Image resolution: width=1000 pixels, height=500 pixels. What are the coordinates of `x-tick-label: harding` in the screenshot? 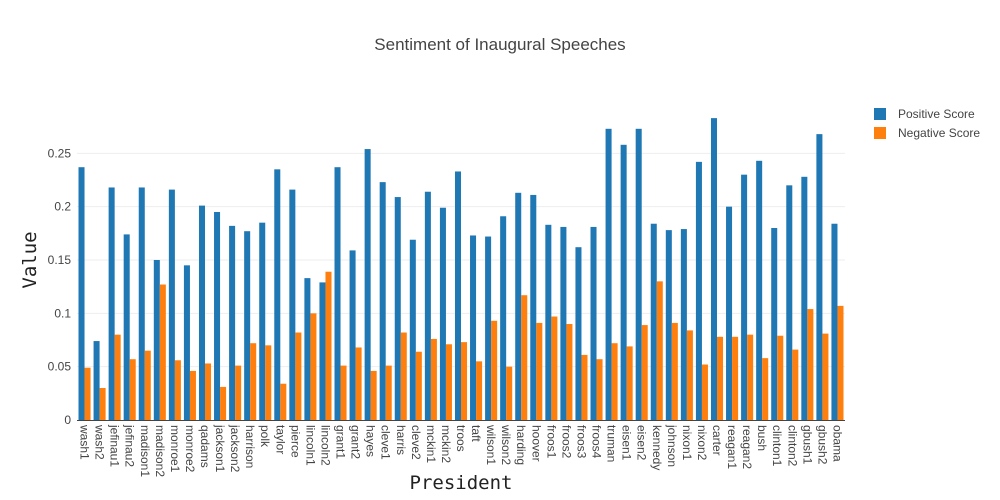 It's located at (521, 445).